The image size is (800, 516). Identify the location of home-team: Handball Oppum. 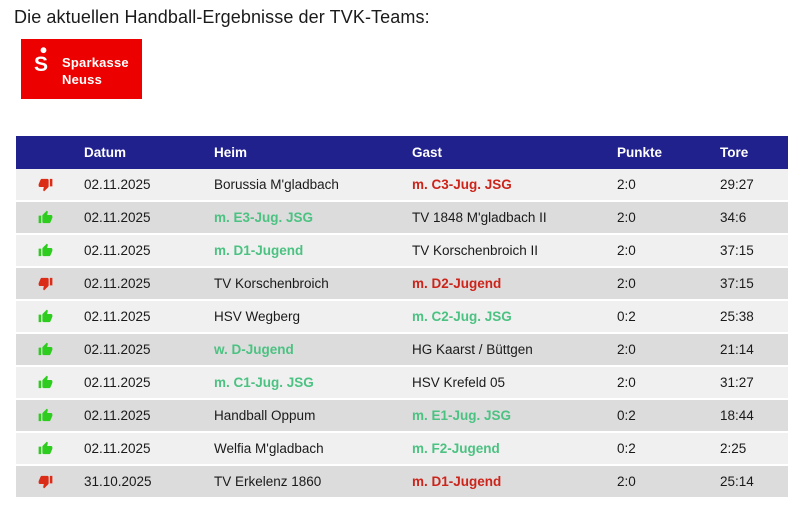
(265, 415).